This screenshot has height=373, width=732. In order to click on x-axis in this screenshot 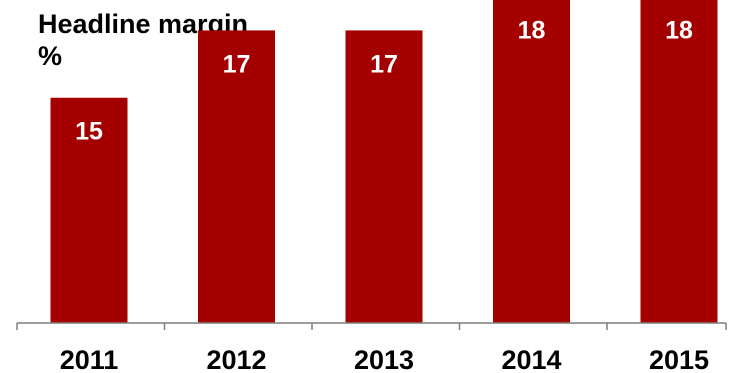, I will do `click(371, 326)`.